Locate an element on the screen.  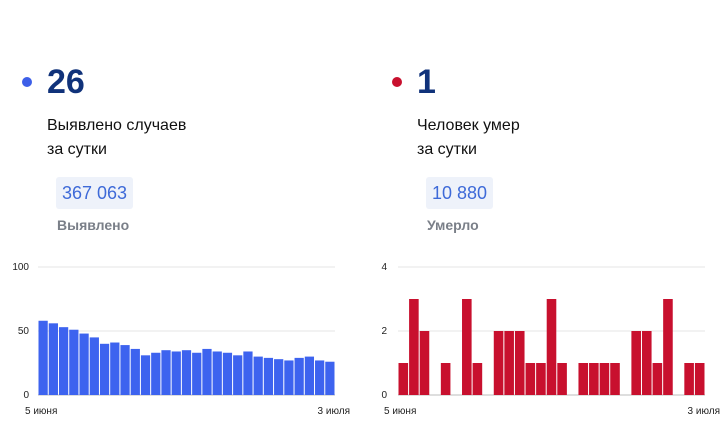
deaths-y-tick-label: 0 is located at coordinates (384, 395).